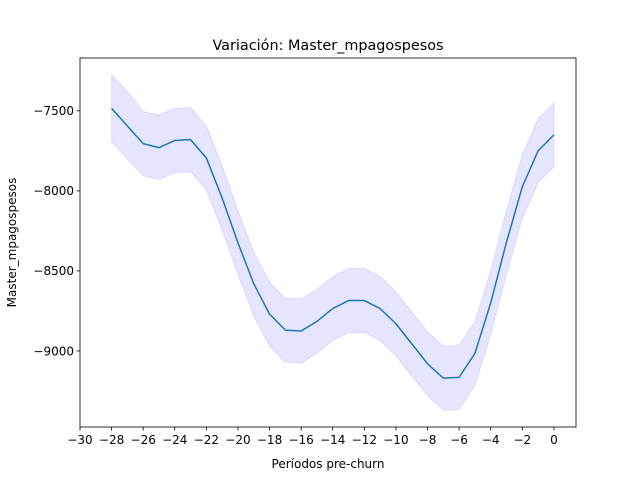  Describe the element at coordinates (53, 351) in the screenshot. I see `y-tick-label: −9000` at that location.